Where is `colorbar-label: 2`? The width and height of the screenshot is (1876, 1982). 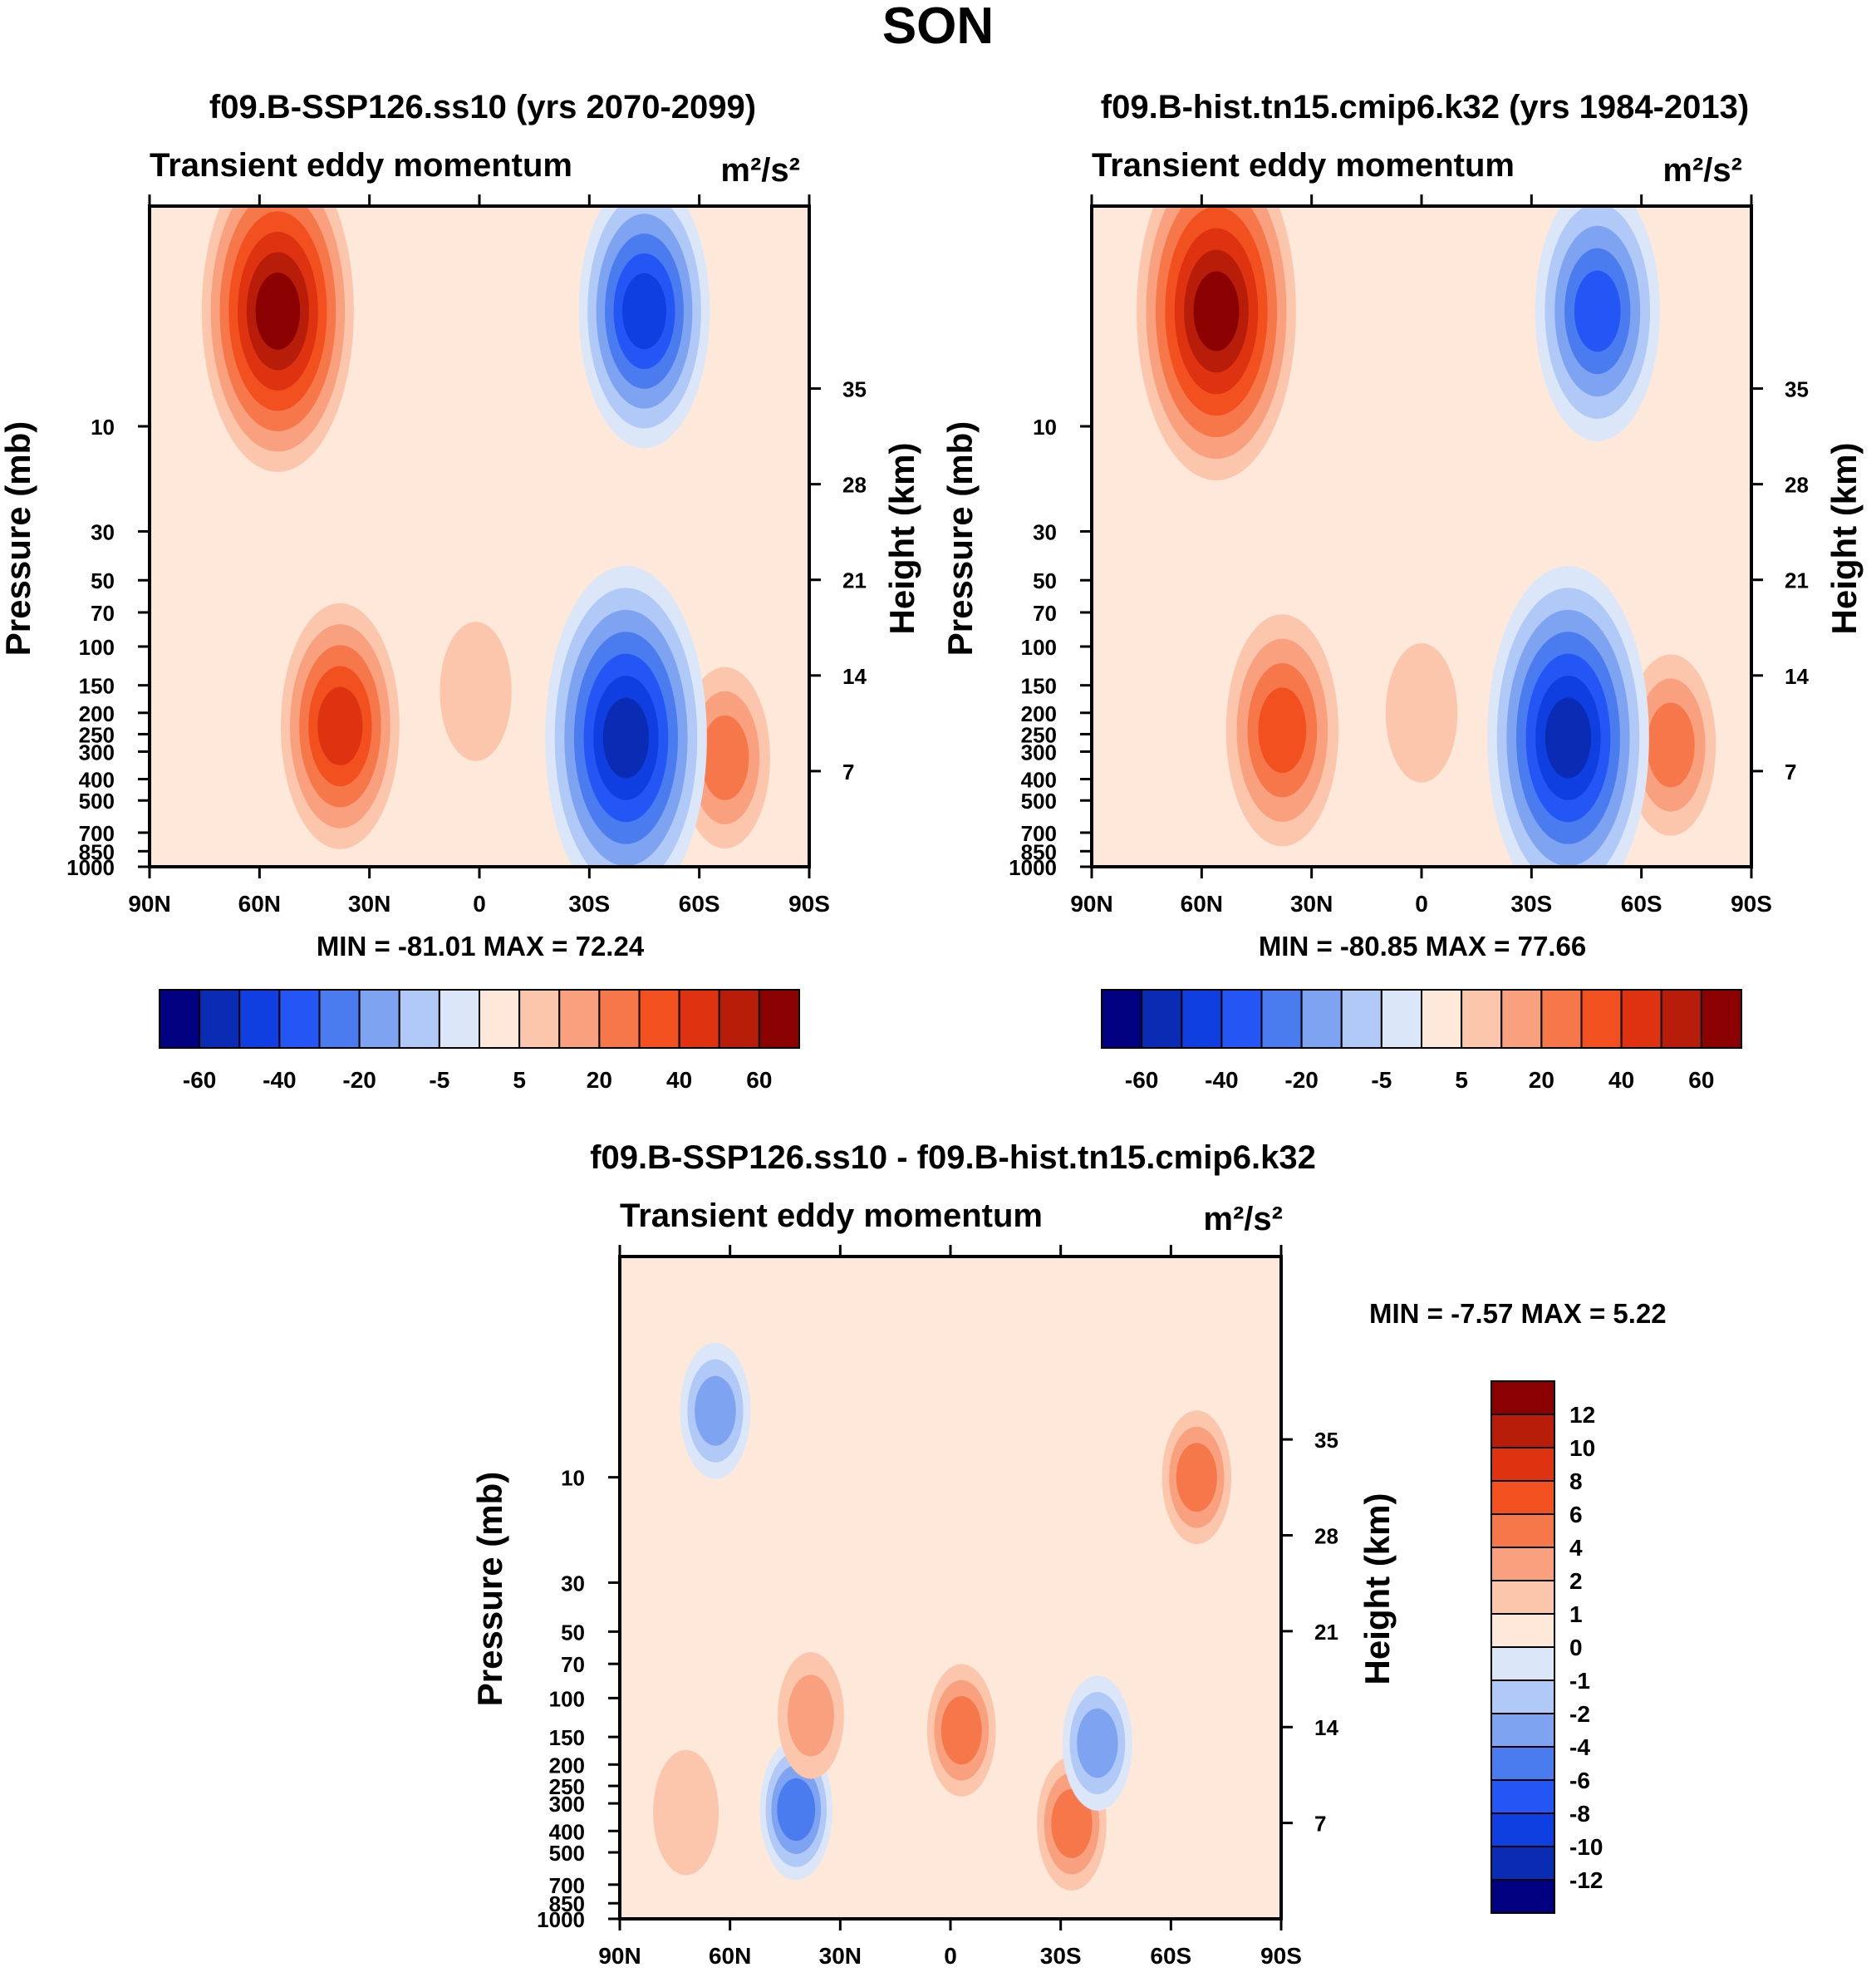
colorbar-label: 2 is located at coordinates (1576, 1581).